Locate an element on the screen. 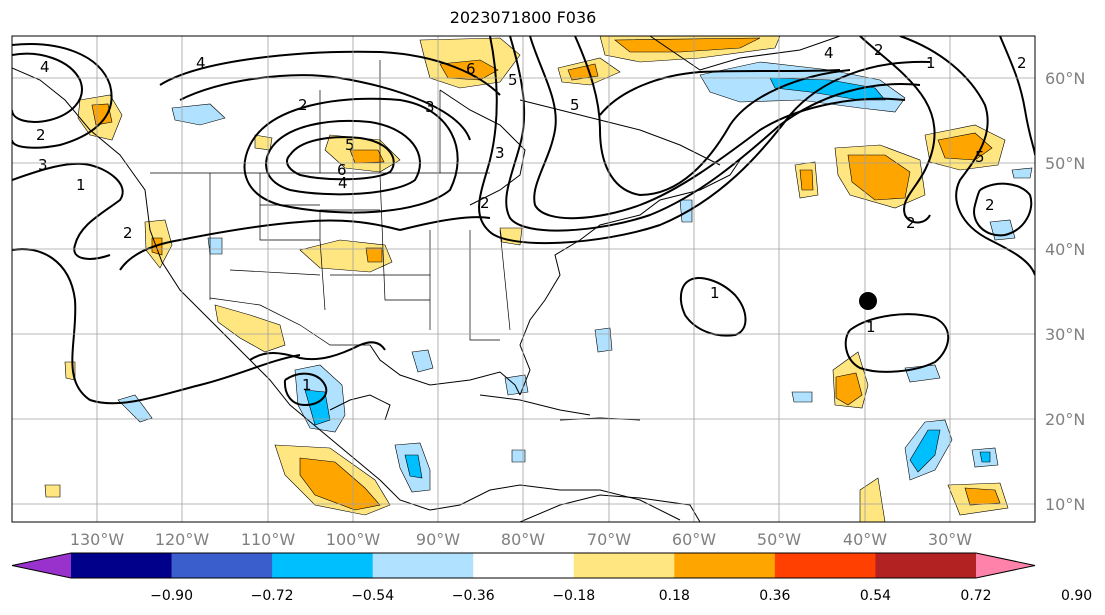  colorbar-tick-label: 0.72 is located at coordinates (975, 596).